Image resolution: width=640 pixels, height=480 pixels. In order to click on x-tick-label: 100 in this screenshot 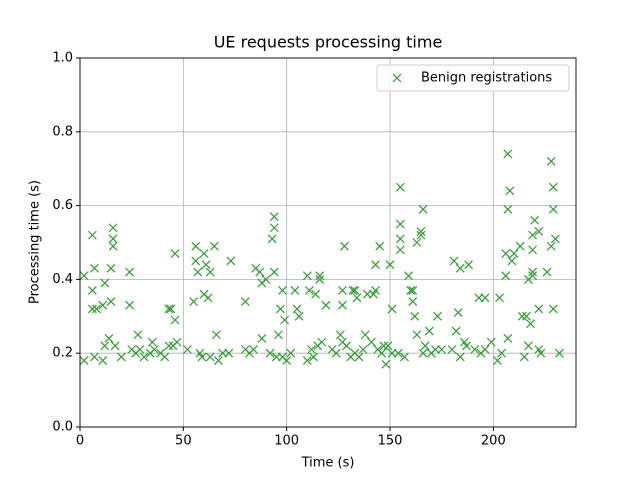, I will do `click(286, 441)`.